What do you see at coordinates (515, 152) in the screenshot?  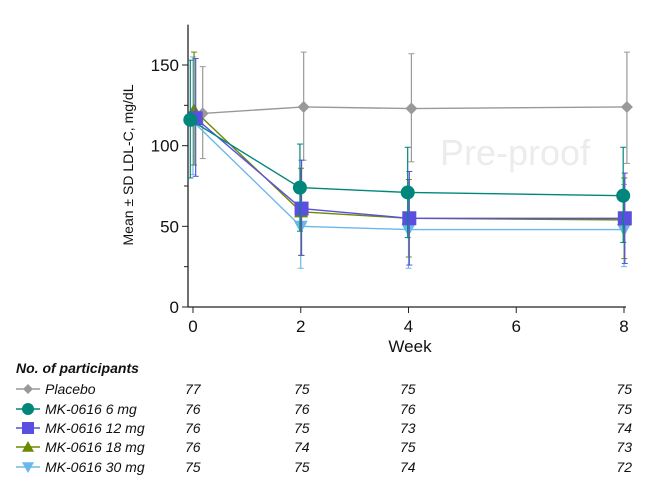 I see `watermark: Pre-proof` at bounding box center [515, 152].